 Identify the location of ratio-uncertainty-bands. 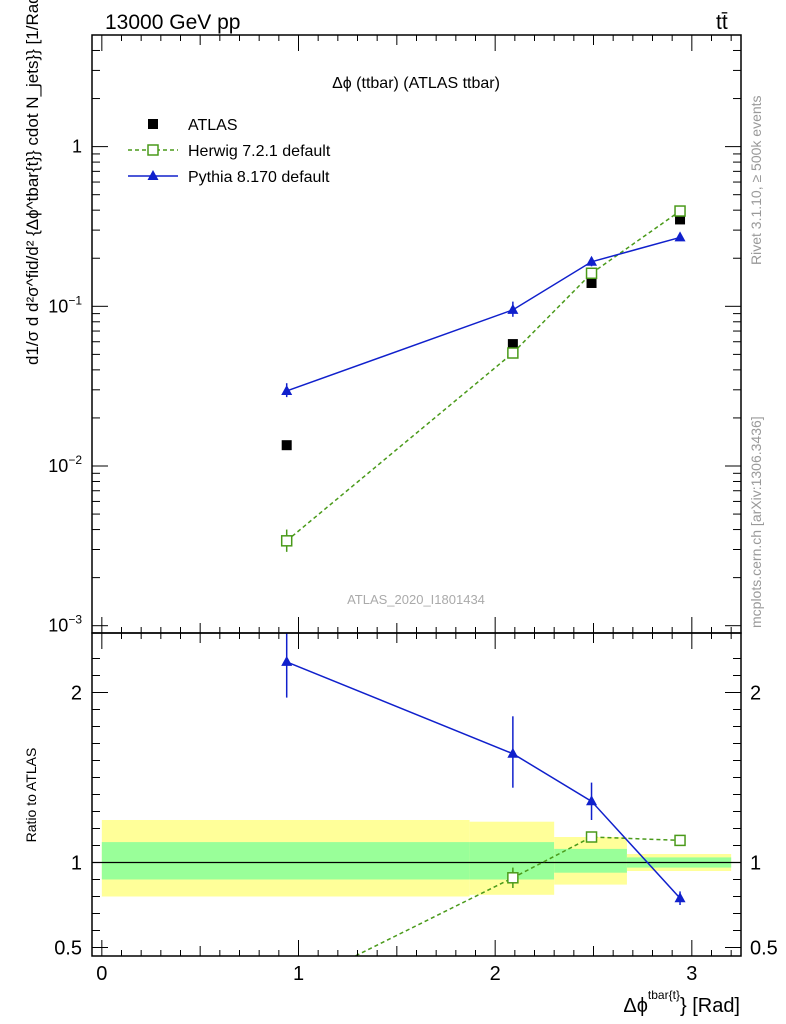
(416, 858).